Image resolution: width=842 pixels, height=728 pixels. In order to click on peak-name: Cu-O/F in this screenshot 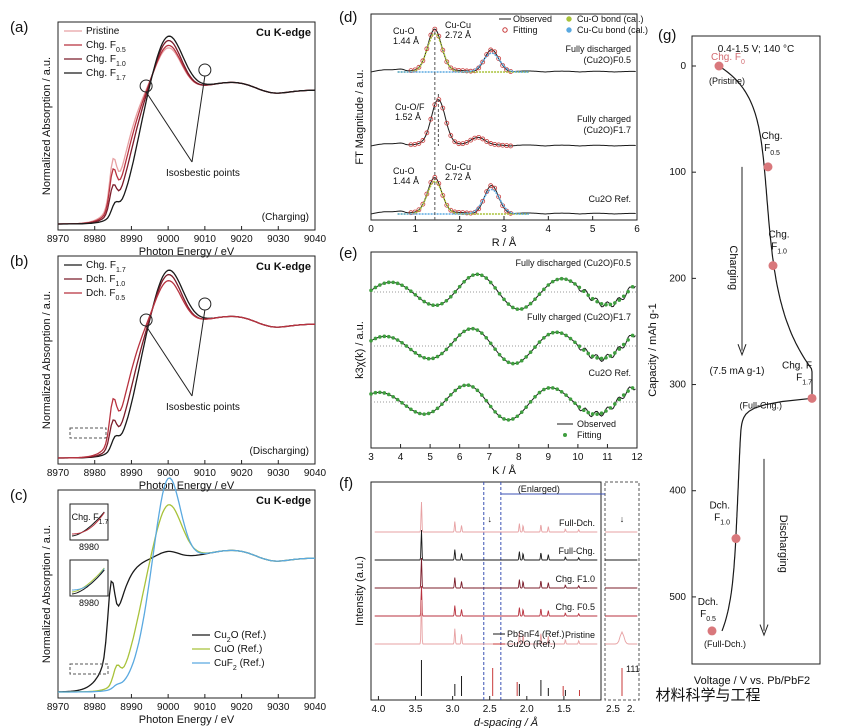, I will do `click(410, 107)`.